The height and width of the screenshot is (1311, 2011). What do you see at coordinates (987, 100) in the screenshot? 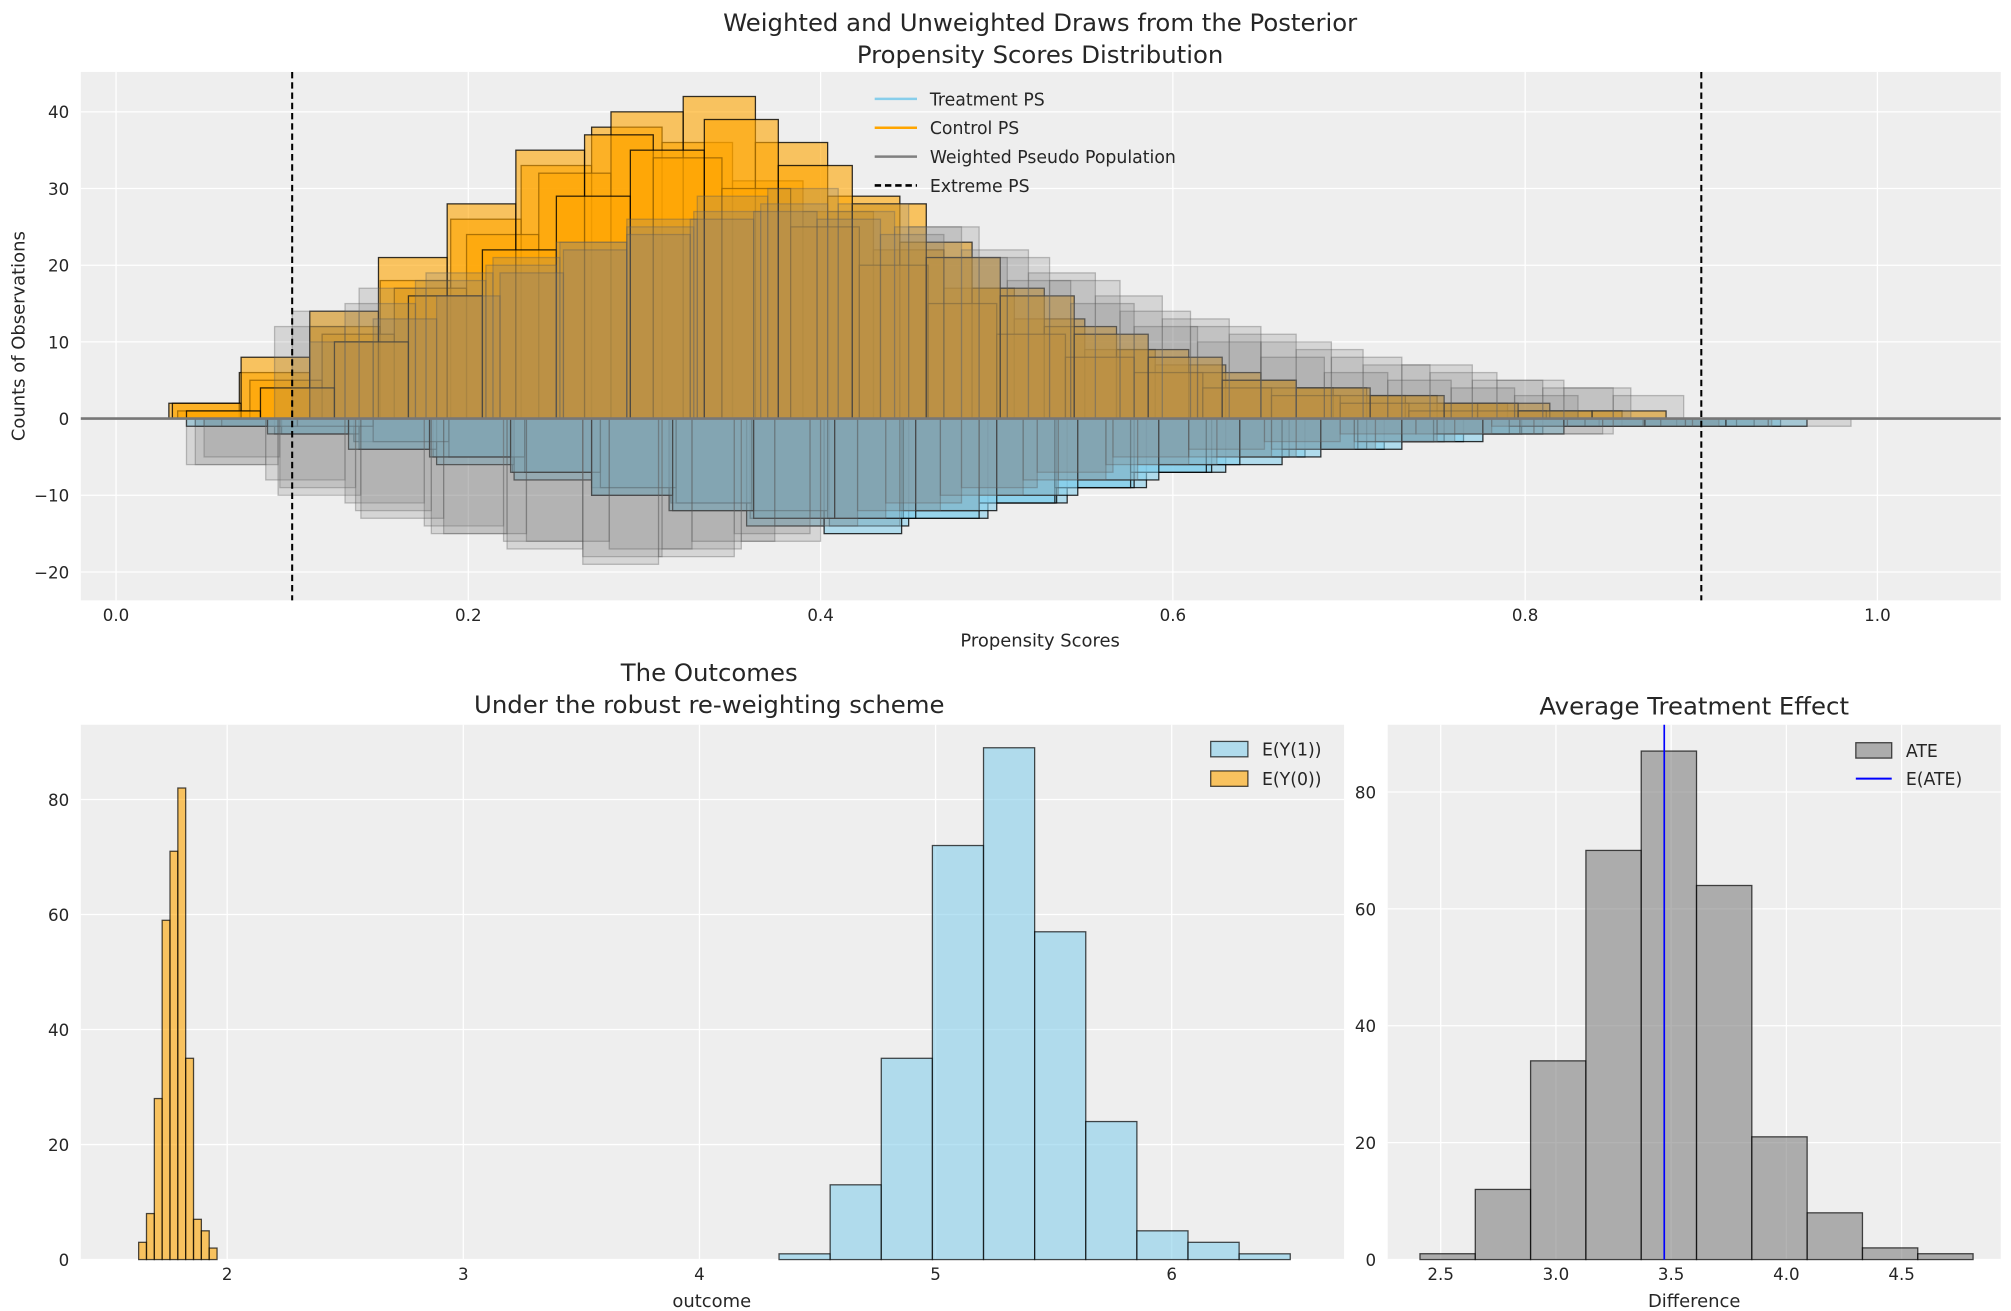
I see `legend-label: Treatment PS` at bounding box center [987, 100].